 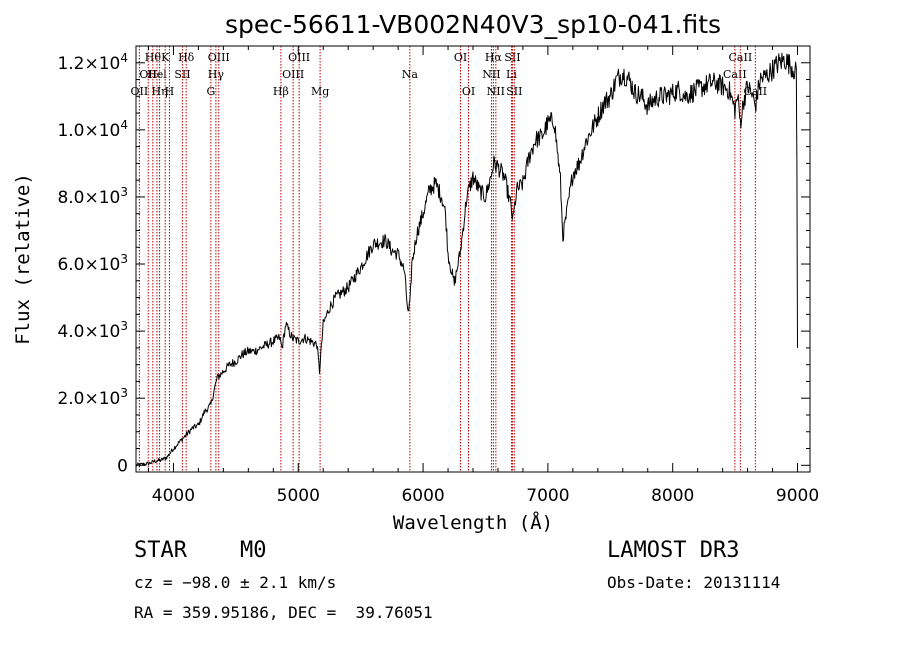 I want to click on y-tick-label: 6.0×10³, so click(x=92, y=263).